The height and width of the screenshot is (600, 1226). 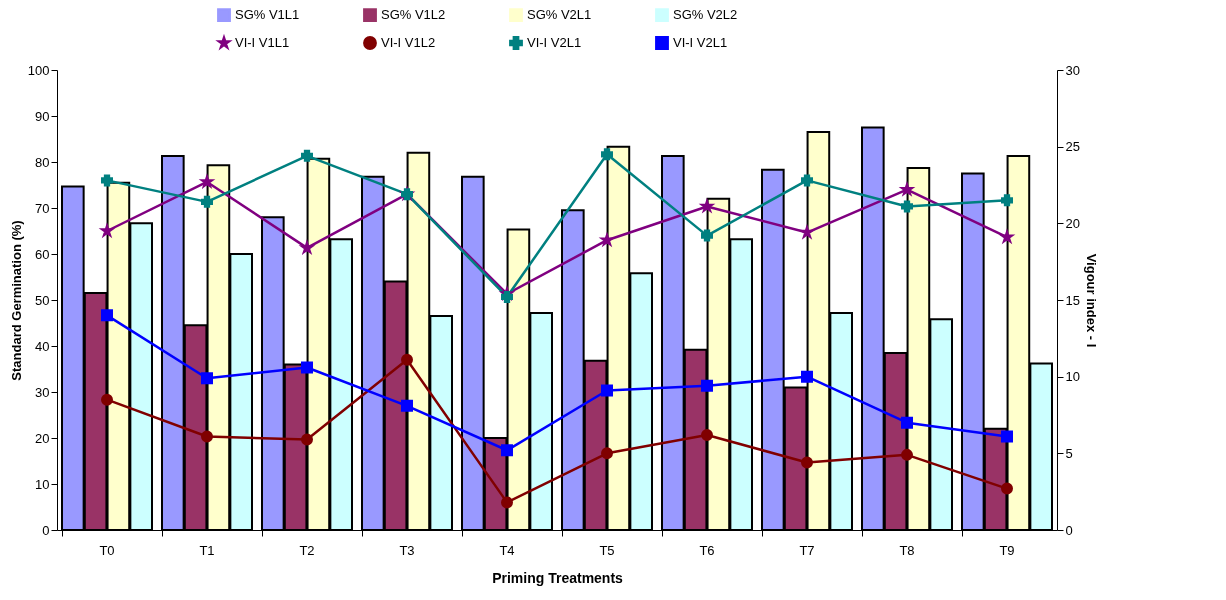 I want to click on y2-axis-title: Vigour index - I, so click(x=1091, y=300).